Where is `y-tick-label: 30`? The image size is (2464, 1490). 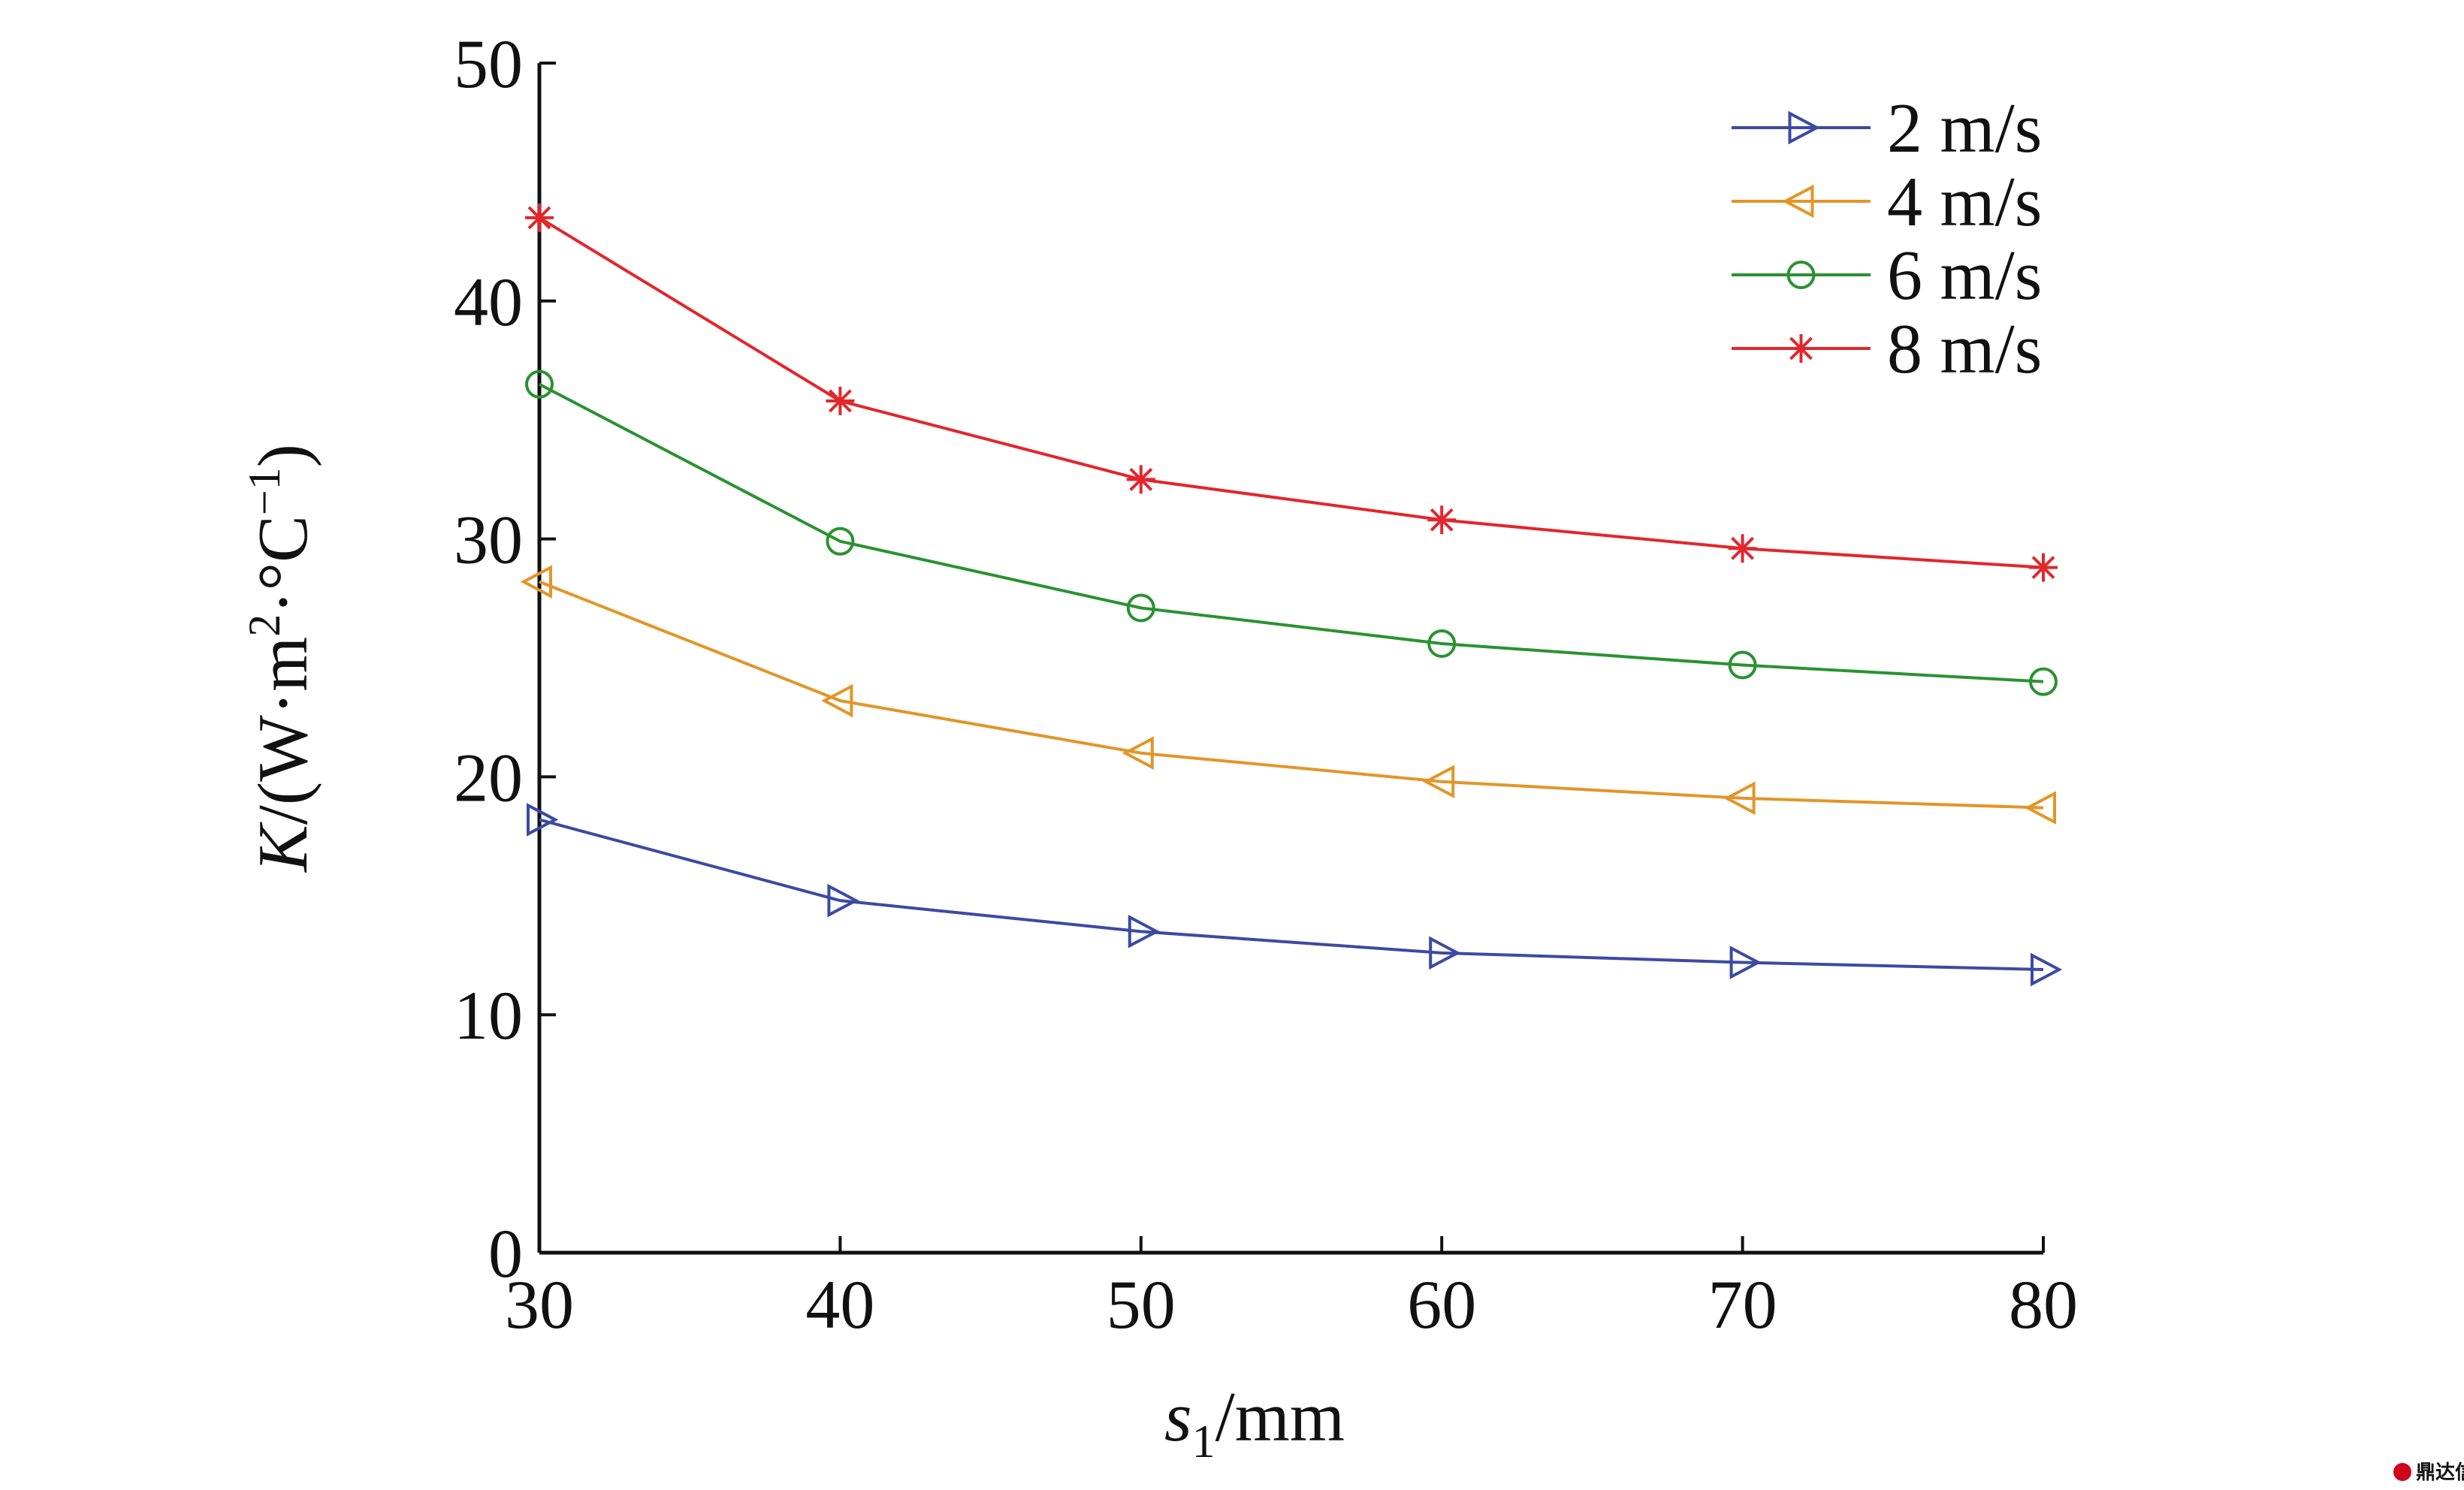 y-tick-label: 30 is located at coordinates (488, 540).